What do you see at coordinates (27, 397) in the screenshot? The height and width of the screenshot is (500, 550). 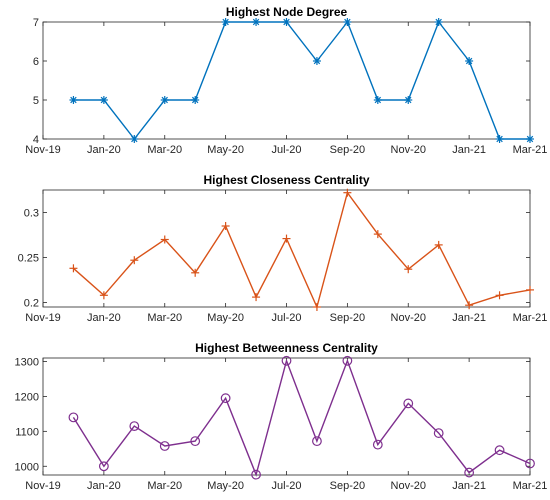 I see `y-tick-label: 1200` at bounding box center [27, 397].